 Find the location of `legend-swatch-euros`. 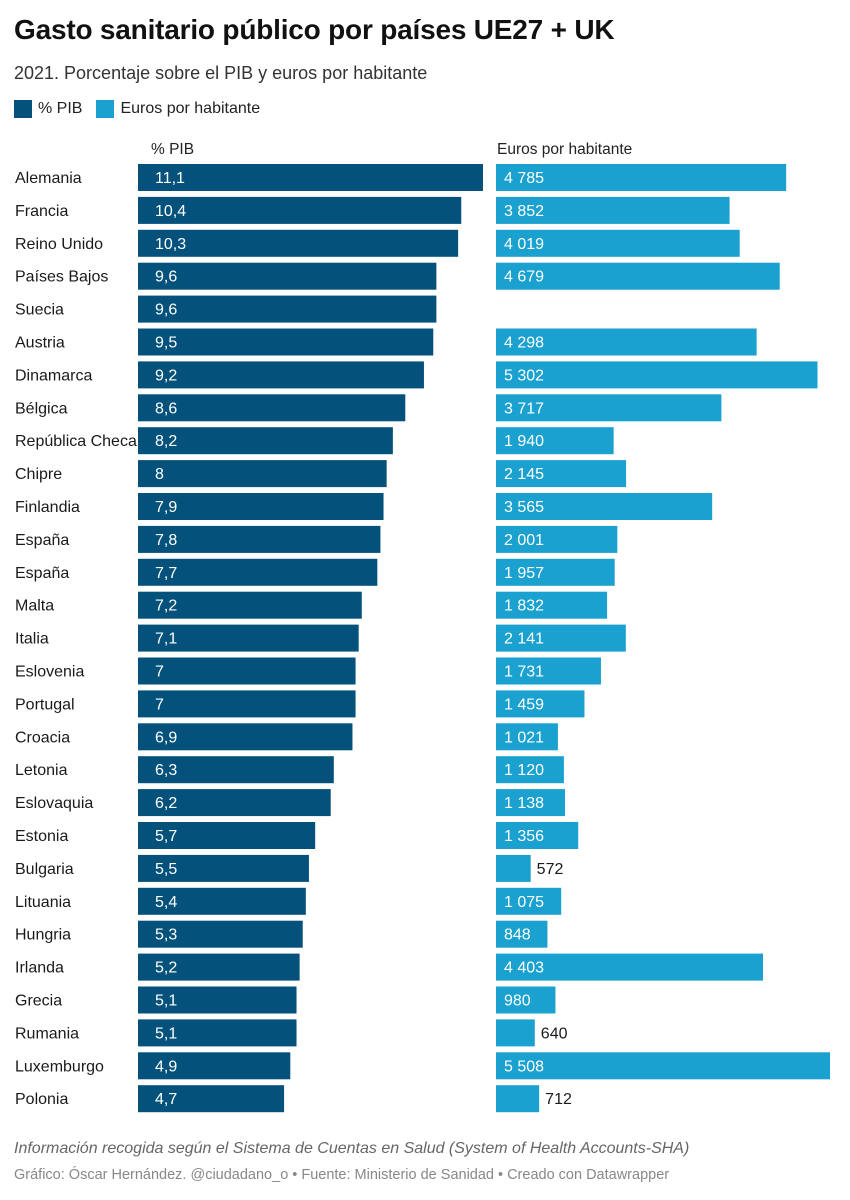

legend-swatch-euros is located at coordinates (105, 109).